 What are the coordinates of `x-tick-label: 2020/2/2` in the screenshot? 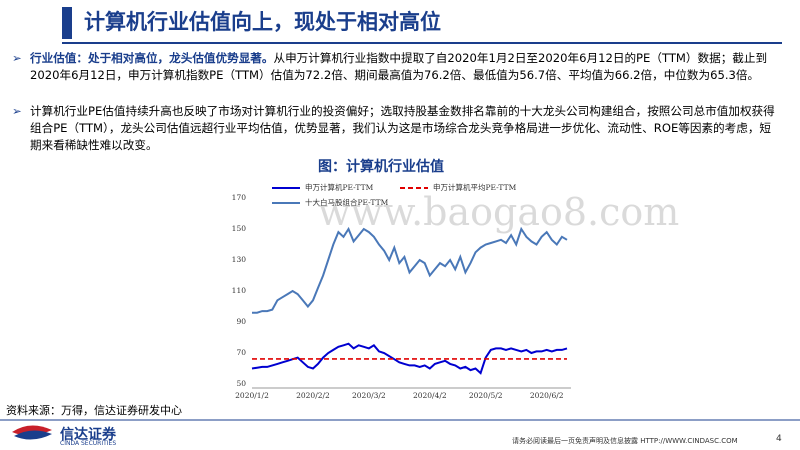 It's located at (313, 395).